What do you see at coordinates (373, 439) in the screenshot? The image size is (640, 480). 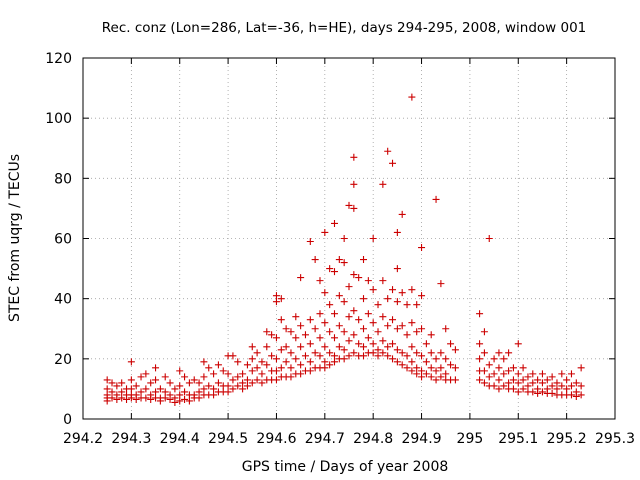 I see `x-tick-label: 294.8` at bounding box center [373, 439].